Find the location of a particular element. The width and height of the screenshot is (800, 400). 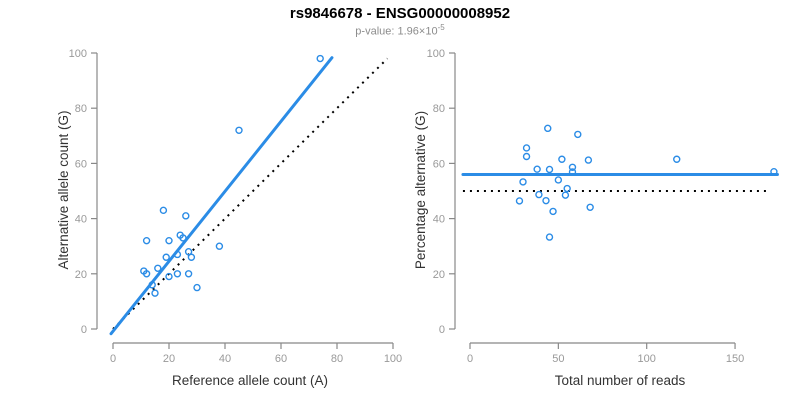

pvalue-subtitle: p-value: 1.96×10-5 is located at coordinates (400, 30).